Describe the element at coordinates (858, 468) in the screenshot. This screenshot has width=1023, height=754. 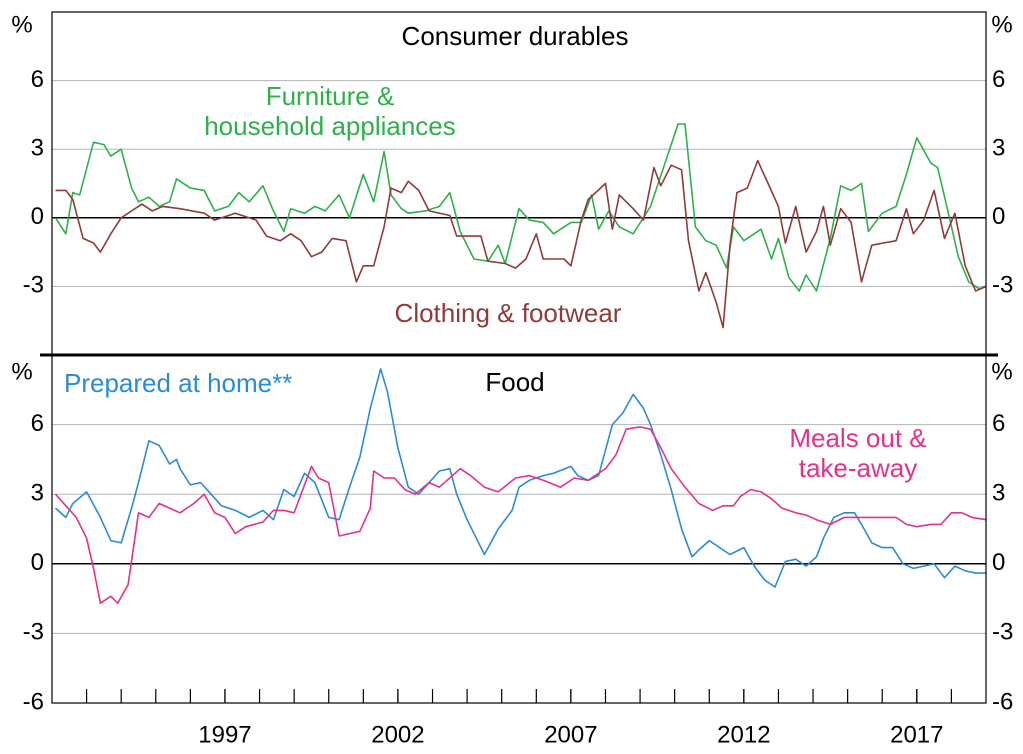
I see `series-label-line: take-away` at that location.